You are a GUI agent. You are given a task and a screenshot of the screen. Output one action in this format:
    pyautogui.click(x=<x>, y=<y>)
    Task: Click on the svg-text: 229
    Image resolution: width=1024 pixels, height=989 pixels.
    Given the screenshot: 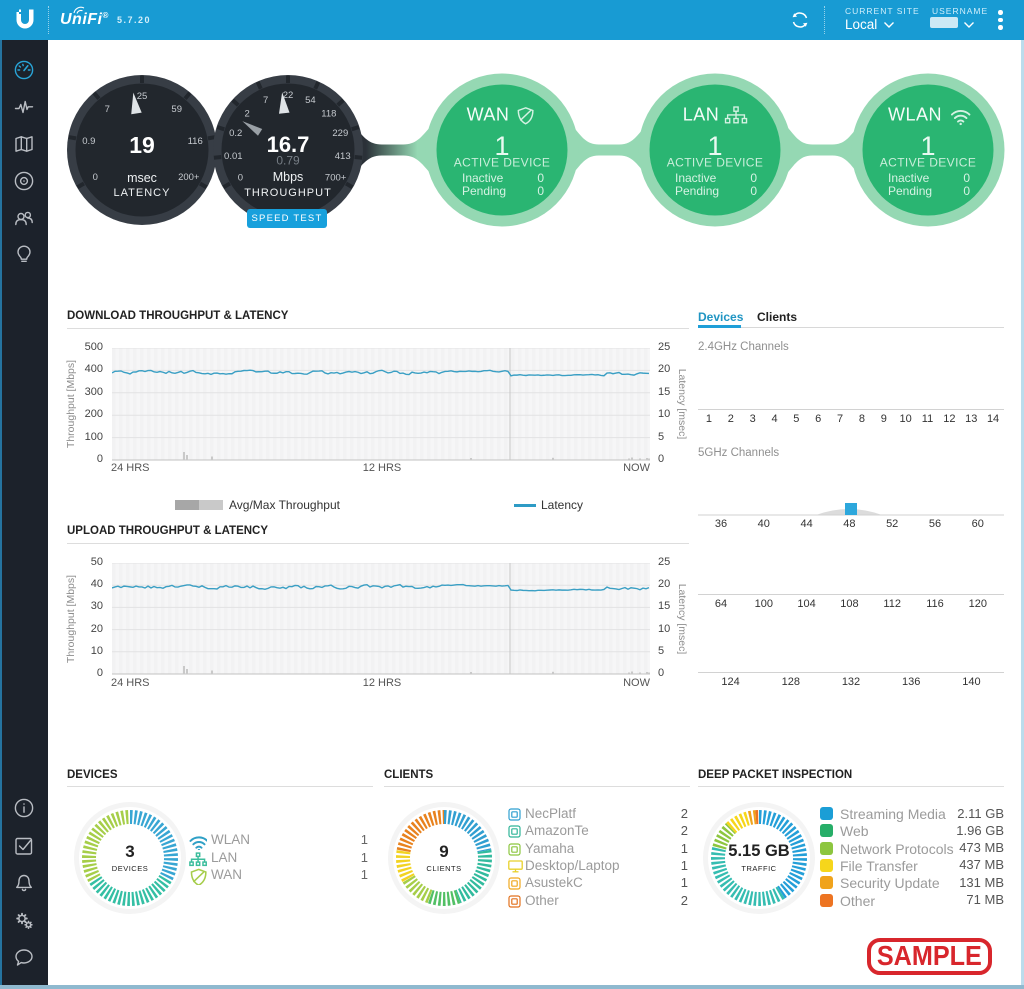 What is the action you would take?
    pyautogui.click(x=340, y=133)
    